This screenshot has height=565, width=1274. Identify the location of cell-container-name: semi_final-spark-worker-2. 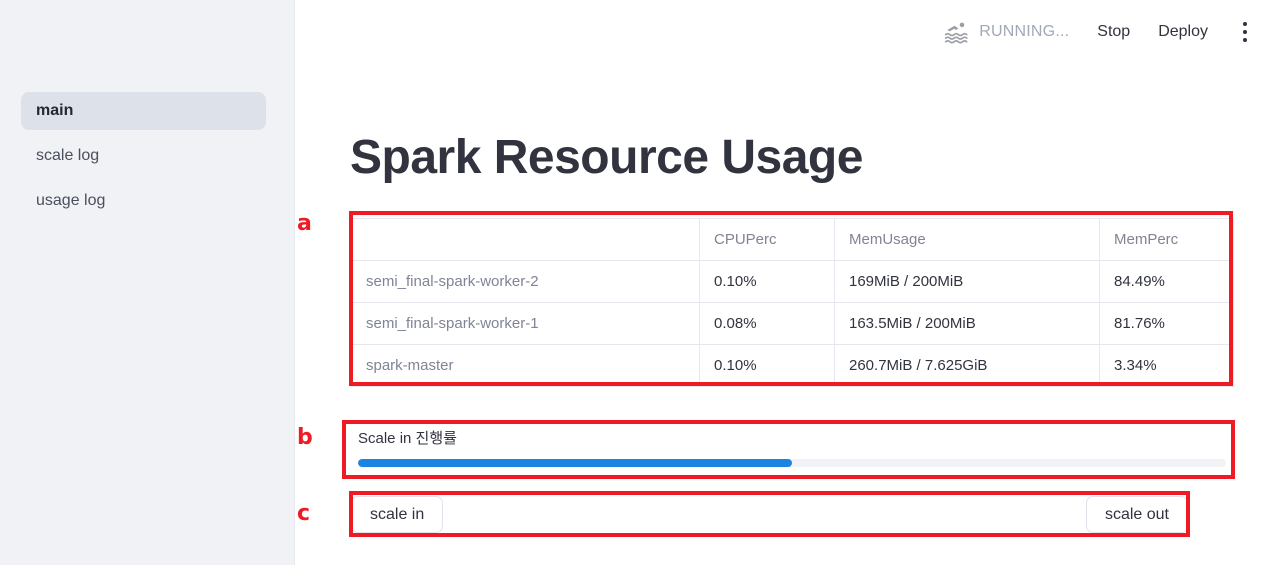
(525, 281).